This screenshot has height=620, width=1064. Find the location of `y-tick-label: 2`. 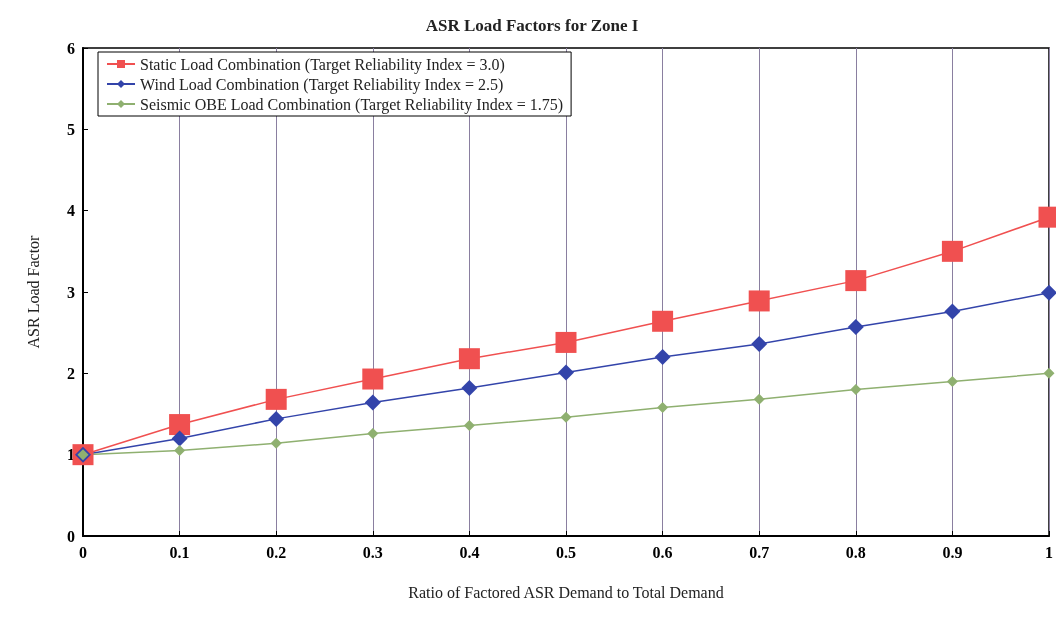

y-tick-label: 2 is located at coordinates (71, 373).